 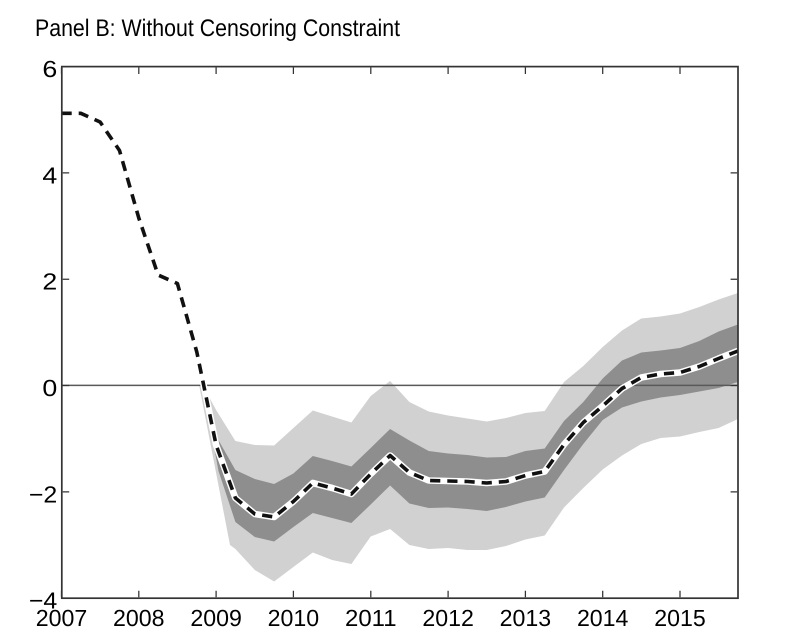 I want to click on svg-text: 2010, so click(x=294, y=618).